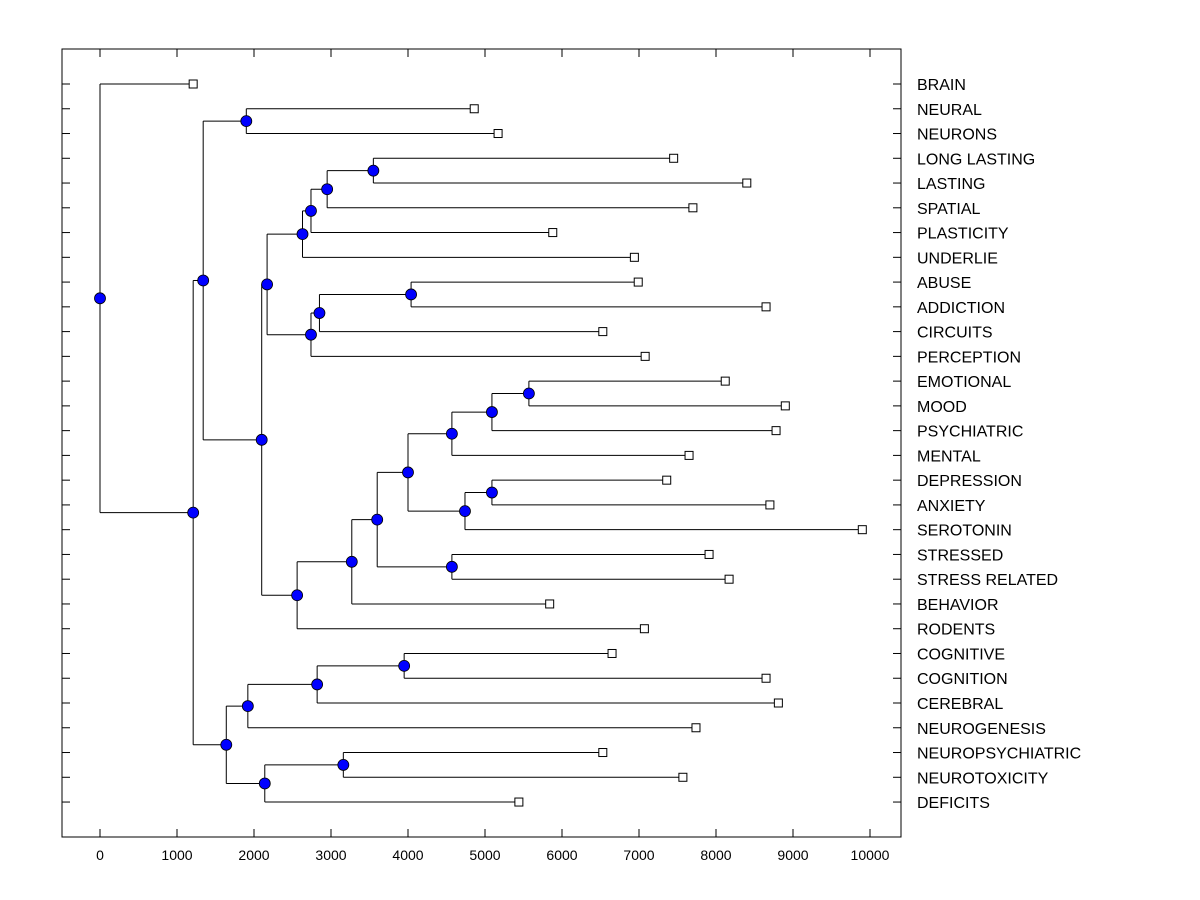 The image size is (1200, 900). I want to click on x-tick-label: 10000, so click(870, 855).